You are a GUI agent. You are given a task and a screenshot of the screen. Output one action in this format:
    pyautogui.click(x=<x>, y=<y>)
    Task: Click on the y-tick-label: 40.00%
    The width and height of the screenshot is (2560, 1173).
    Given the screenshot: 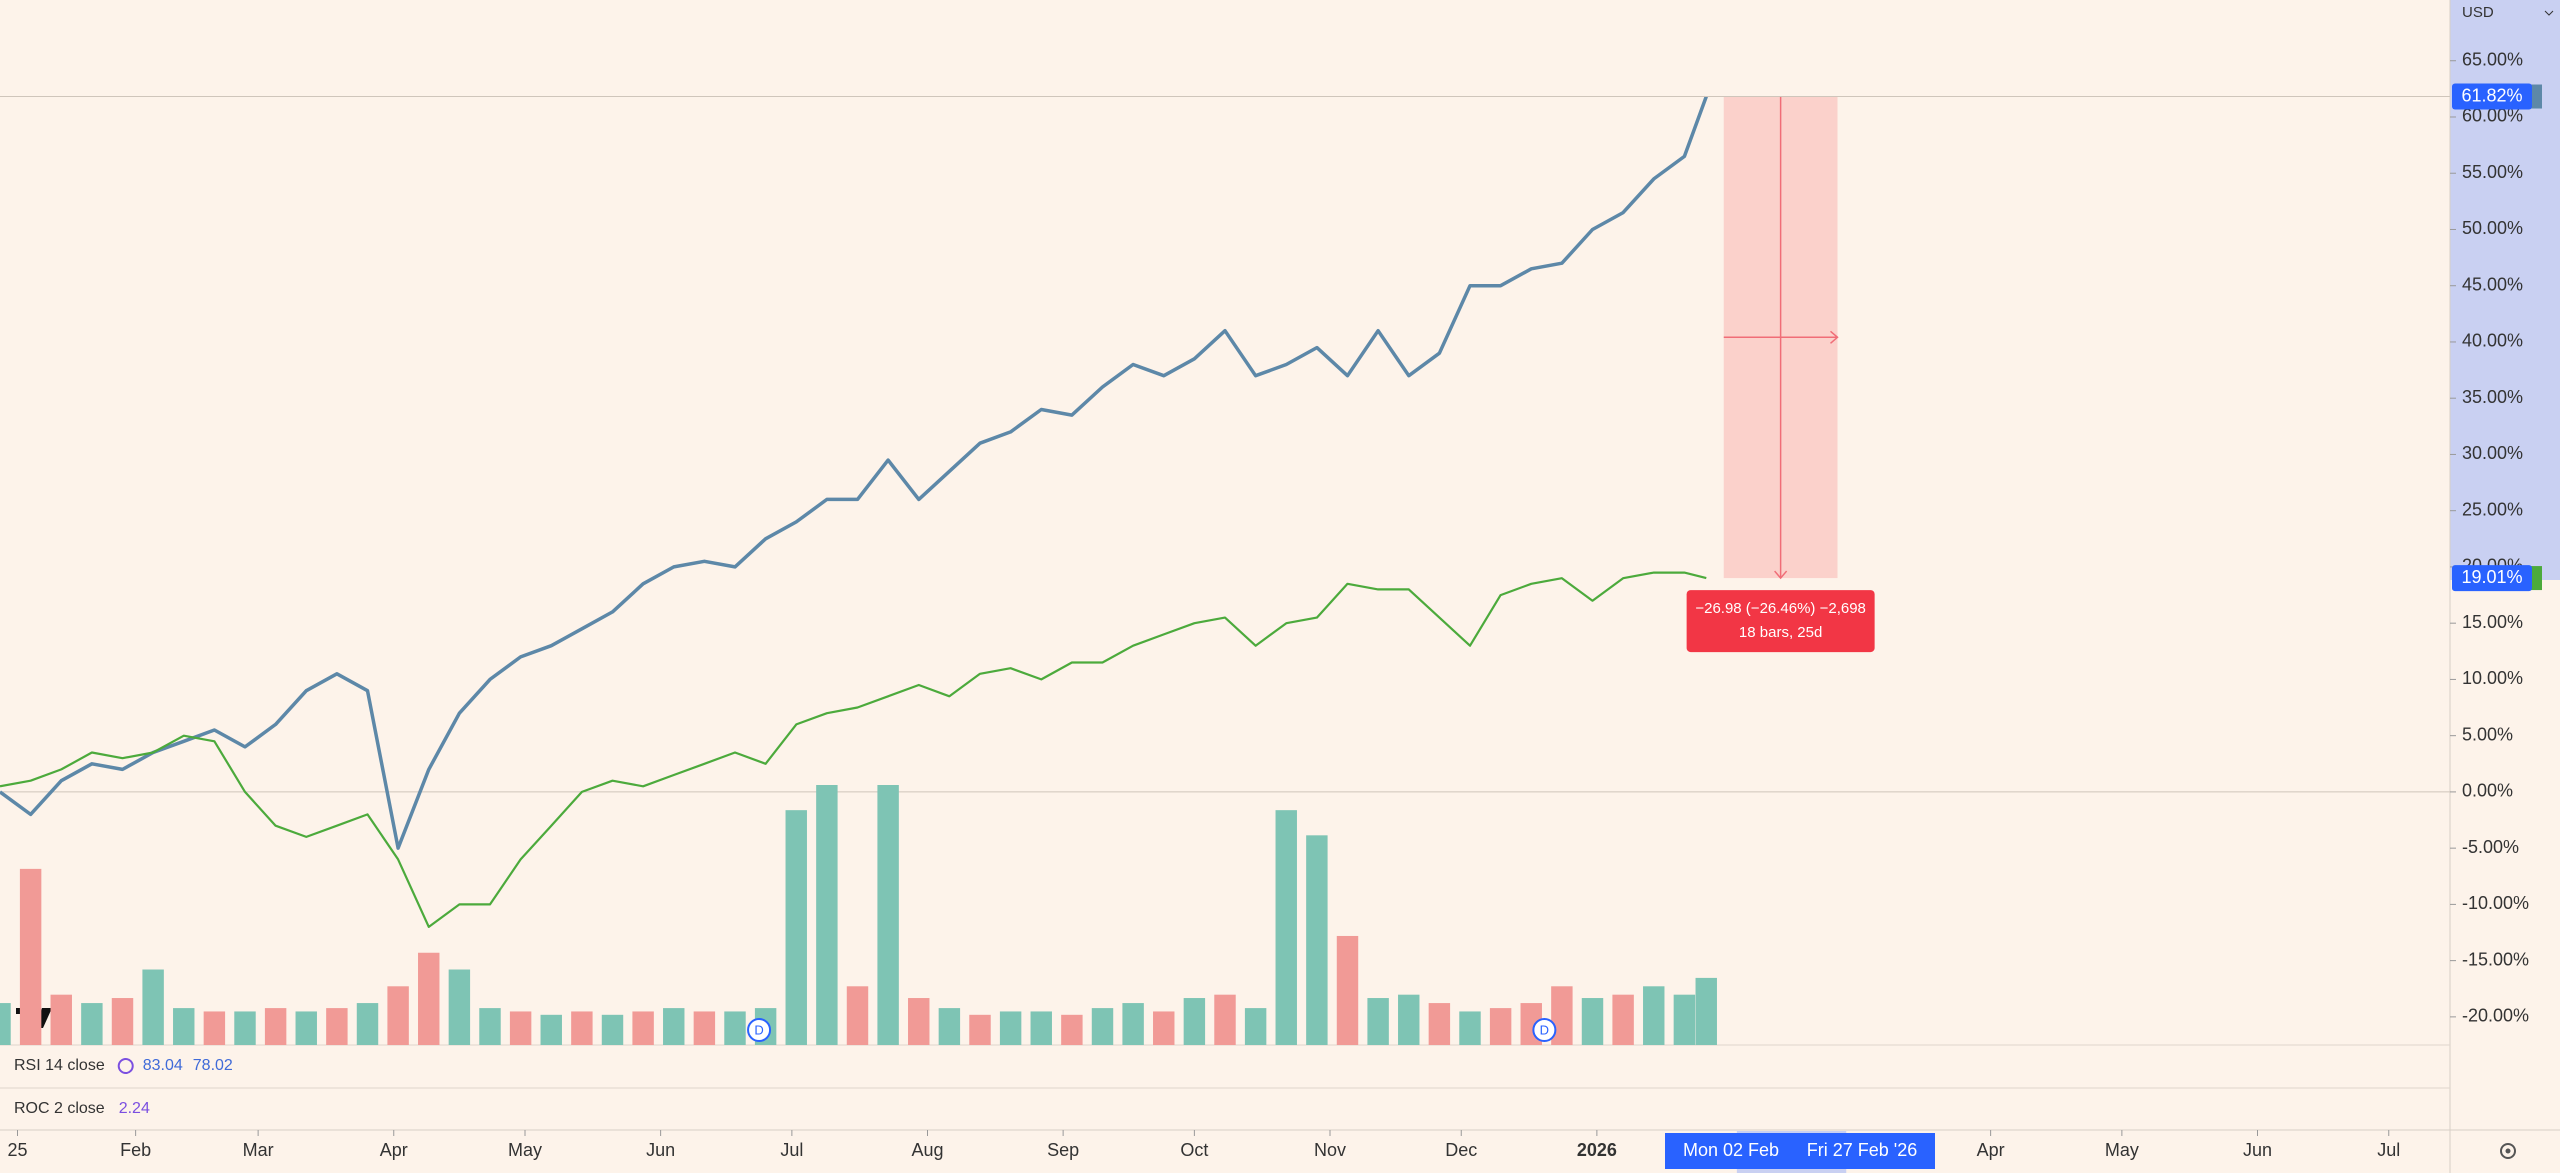 What is the action you would take?
    pyautogui.click(x=2492, y=341)
    